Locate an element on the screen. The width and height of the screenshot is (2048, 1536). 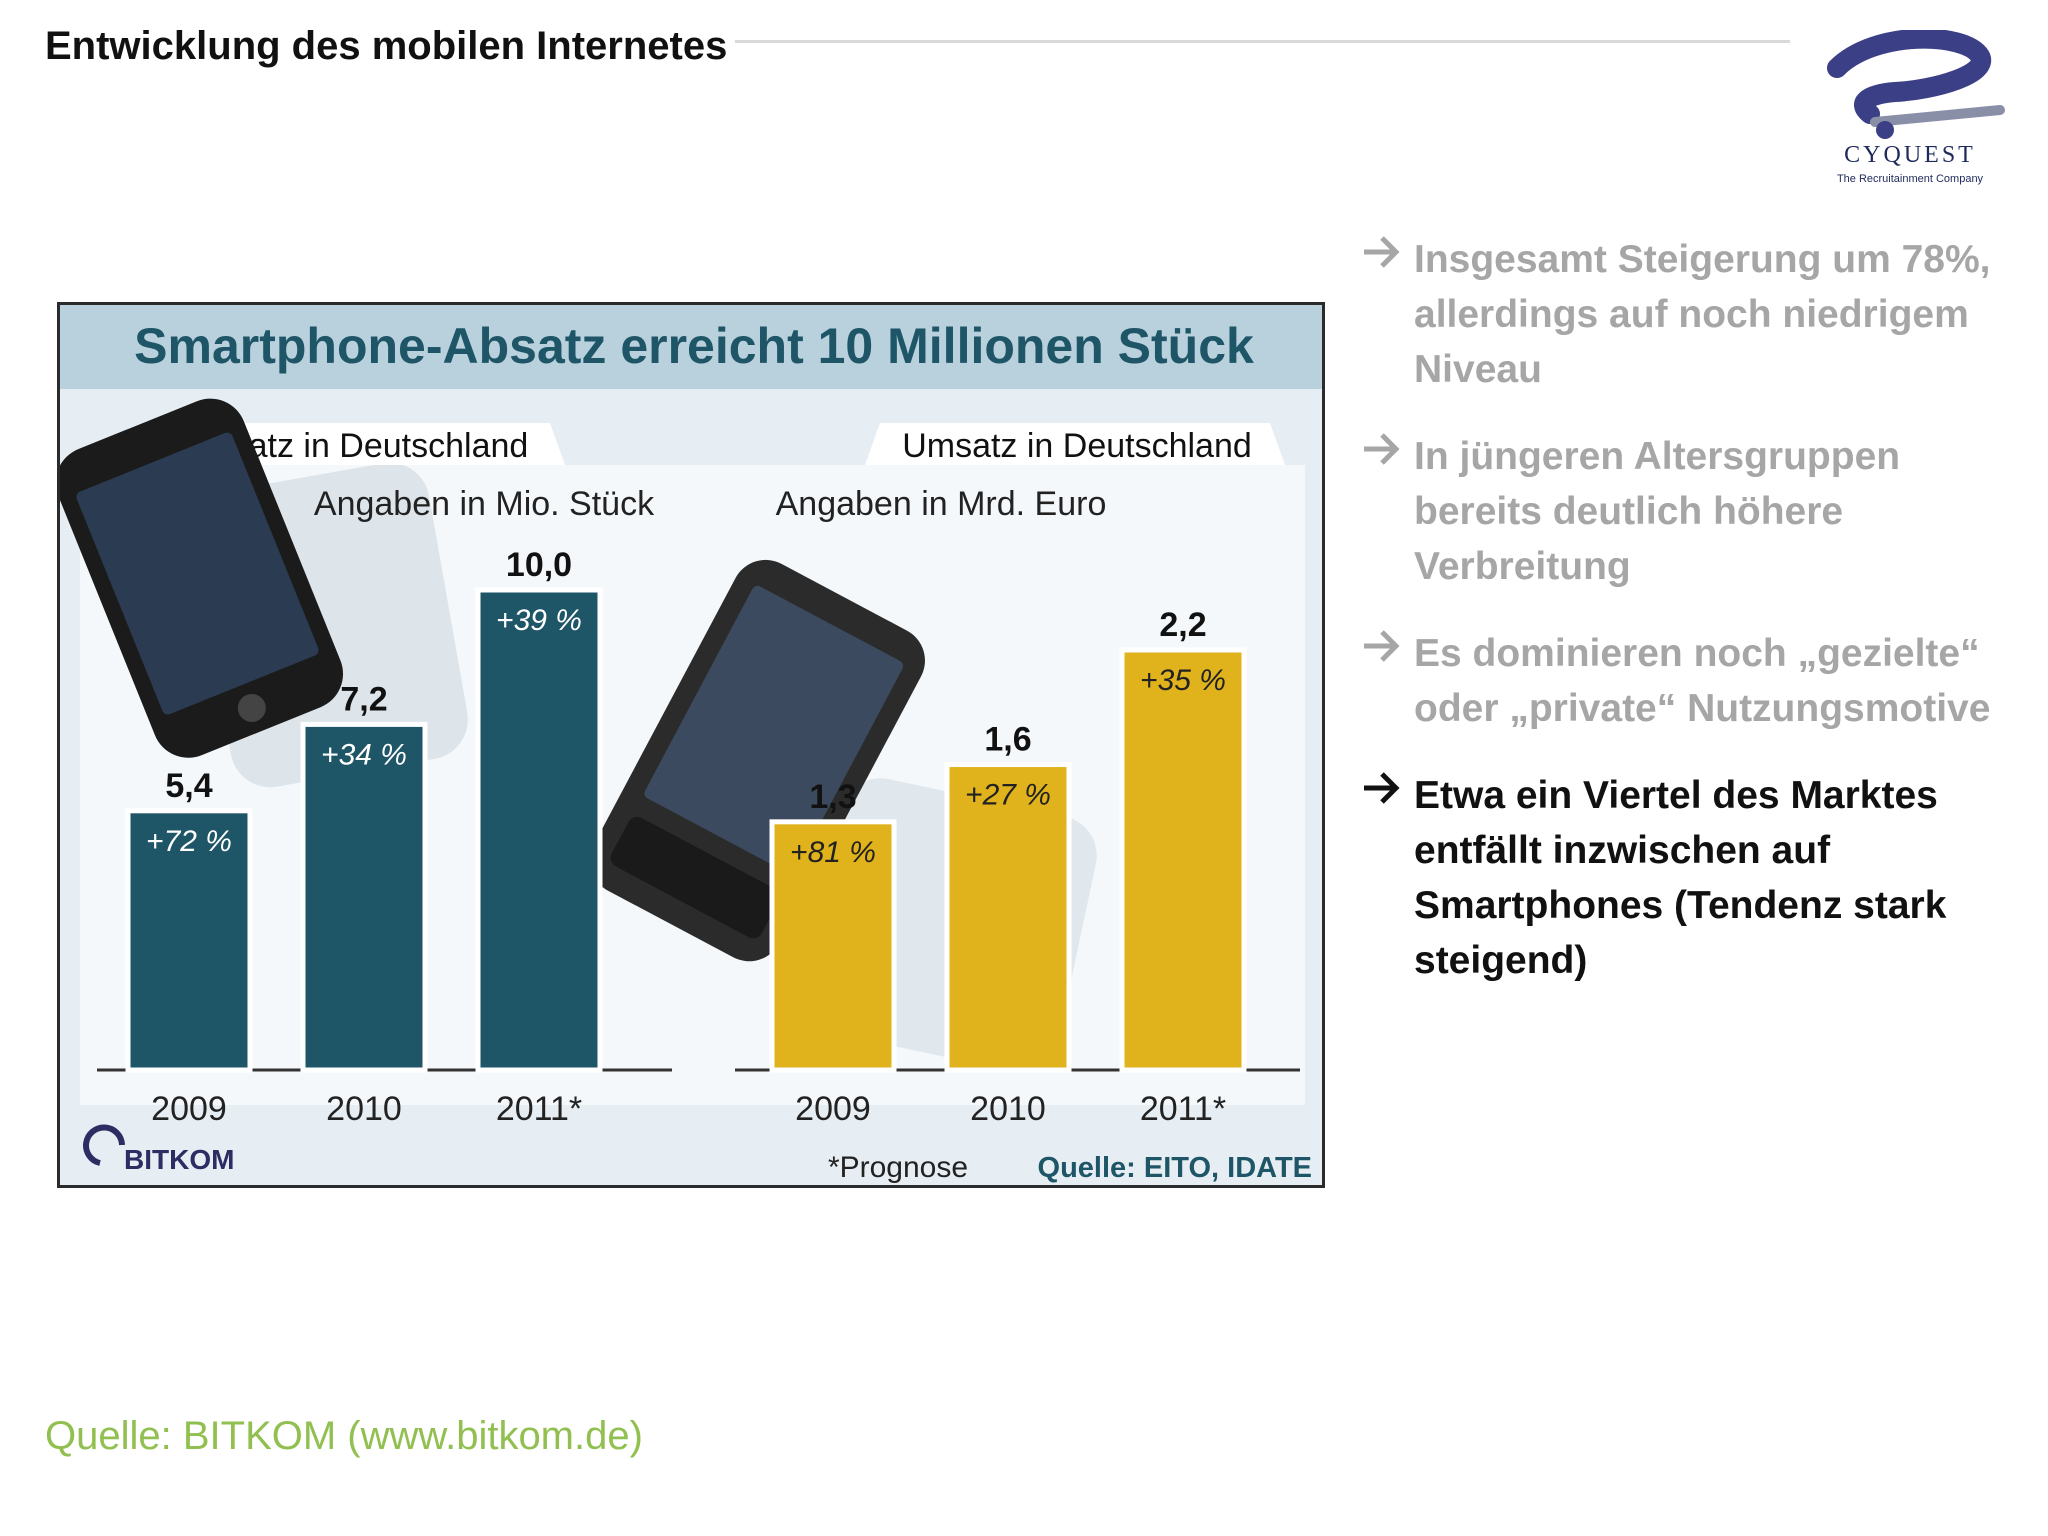
bitkom-logo: BITKOM is located at coordinates (158, 1149).